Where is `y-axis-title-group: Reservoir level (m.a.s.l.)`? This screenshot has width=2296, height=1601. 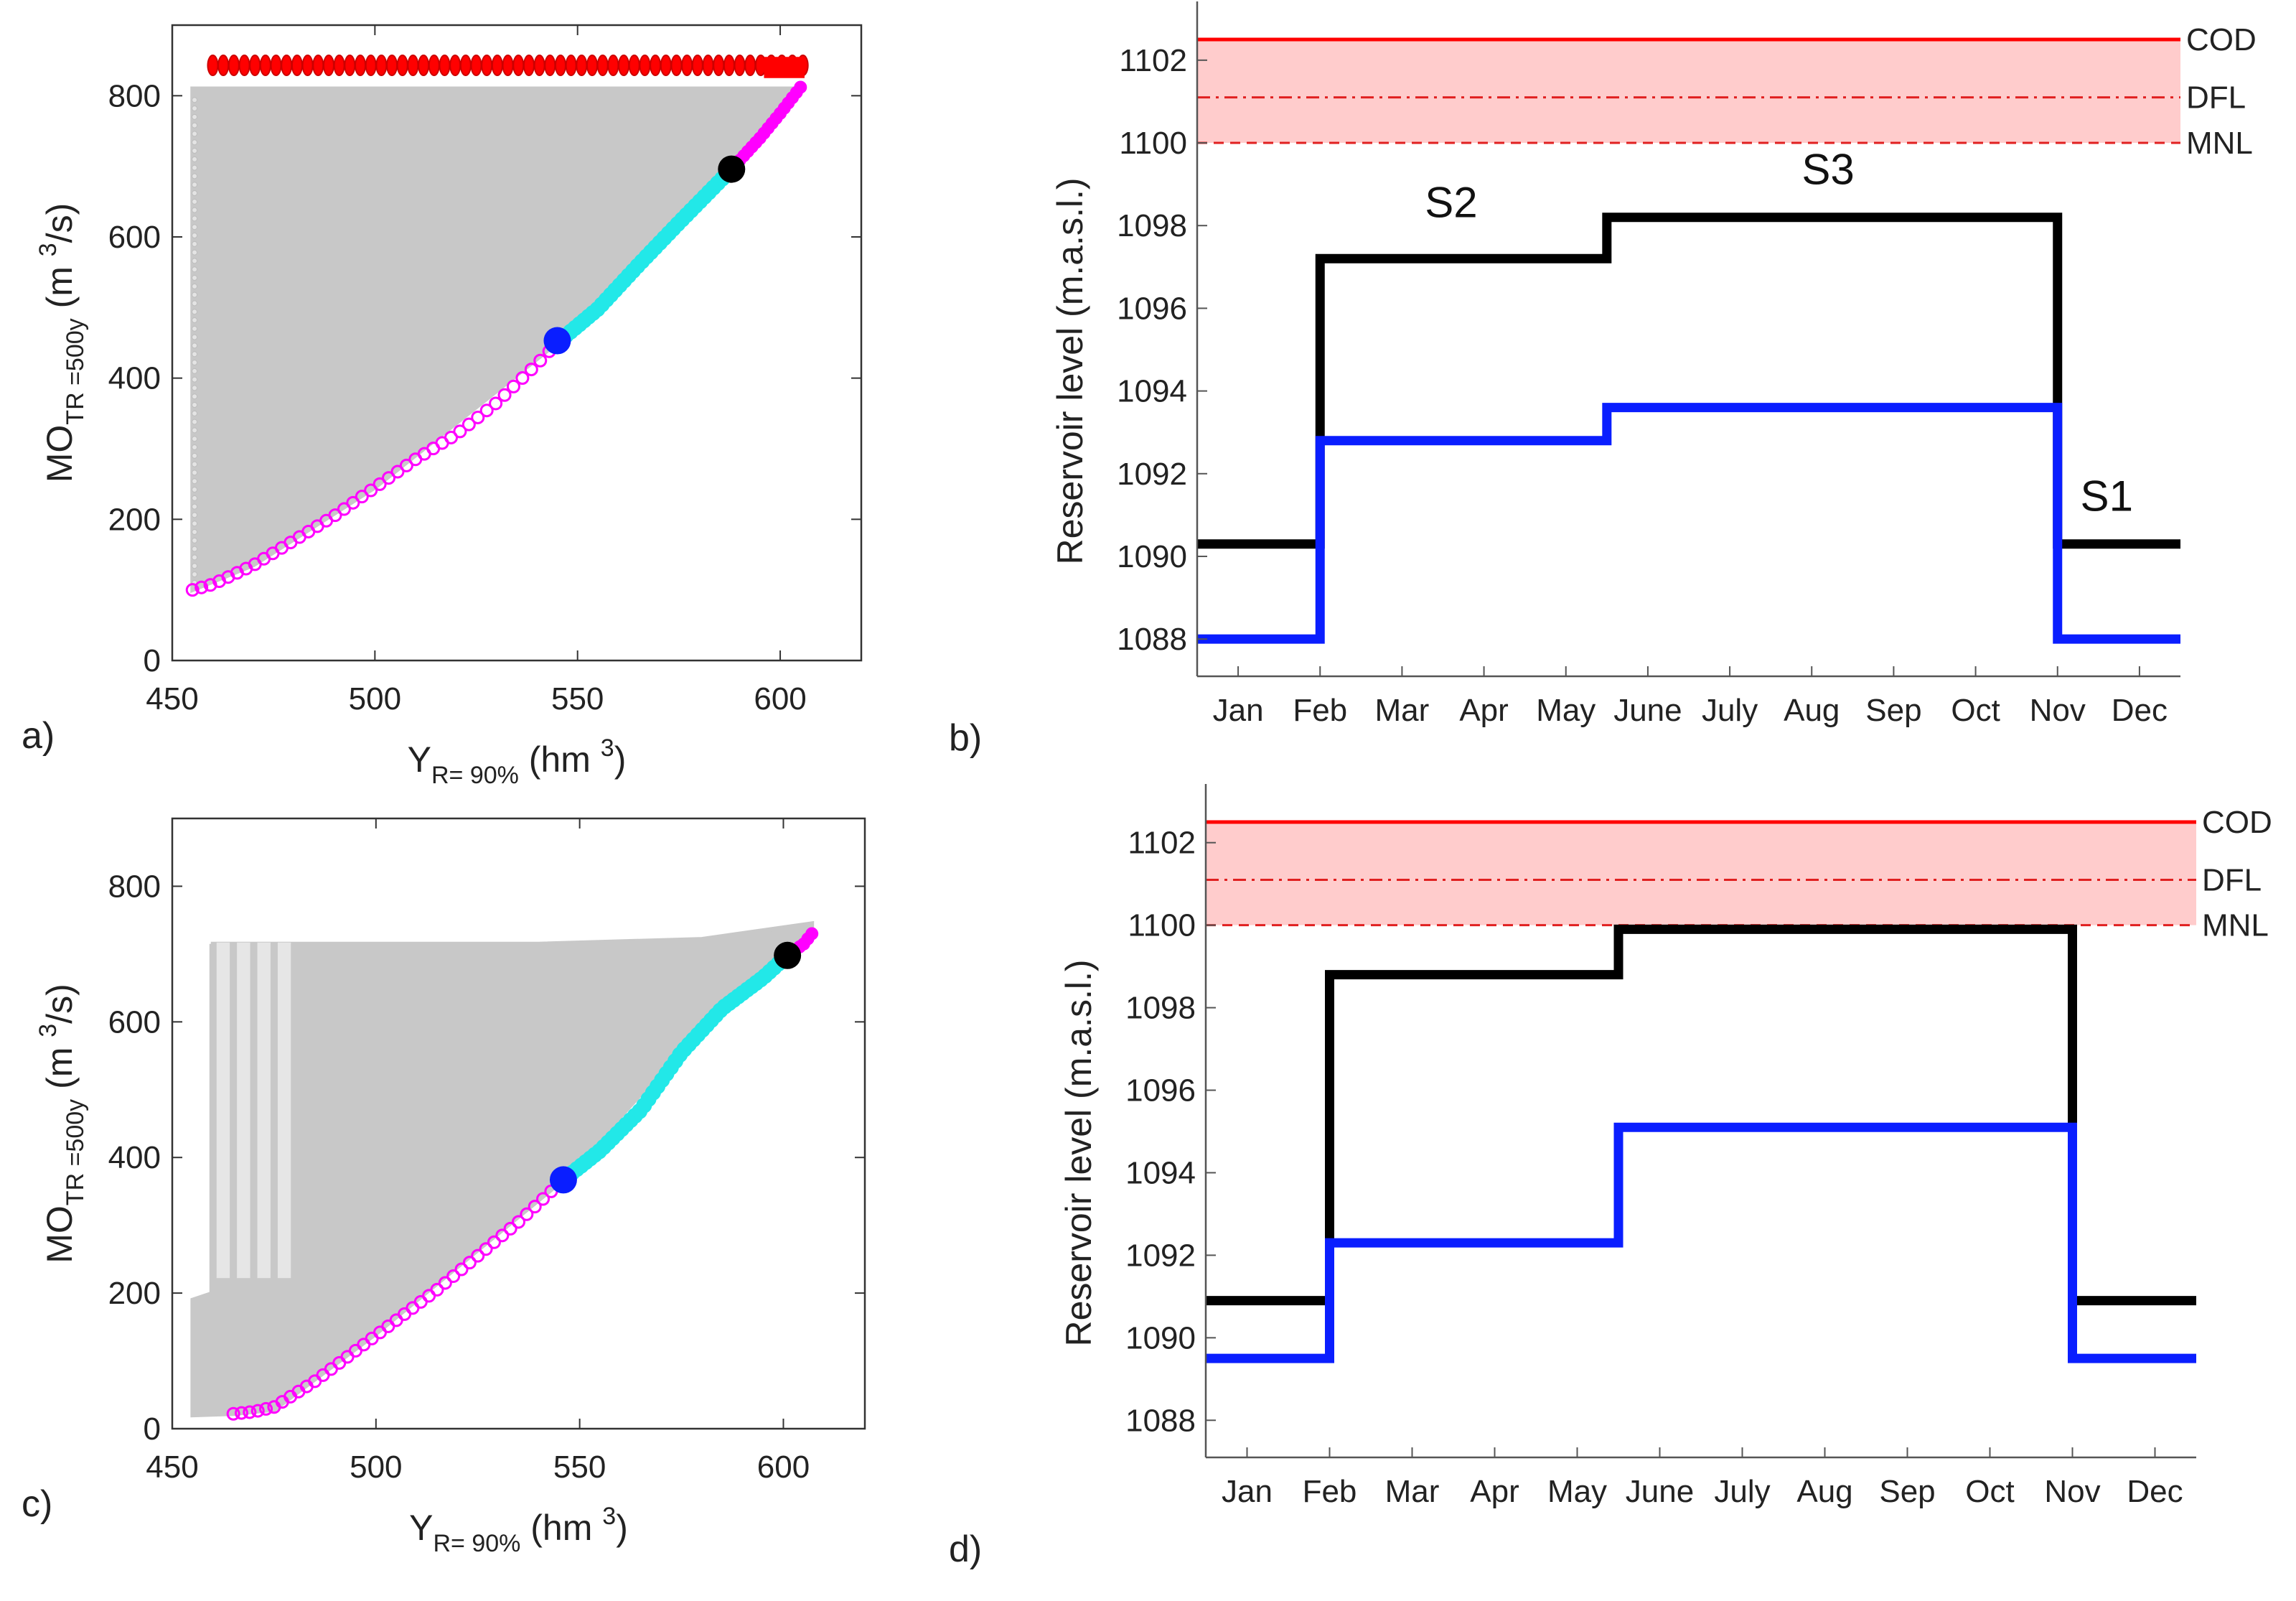
y-axis-title-group: Reservoir level (m.a.s.l.) is located at coordinates (1079, 1153).